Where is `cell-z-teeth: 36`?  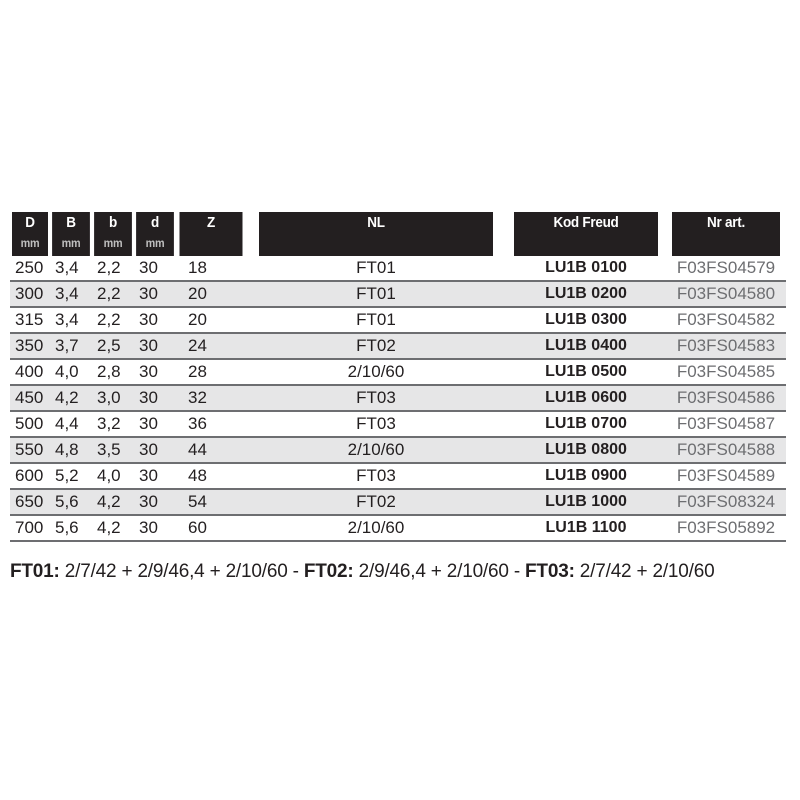
cell-z-teeth: 36 is located at coordinates (211, 424).